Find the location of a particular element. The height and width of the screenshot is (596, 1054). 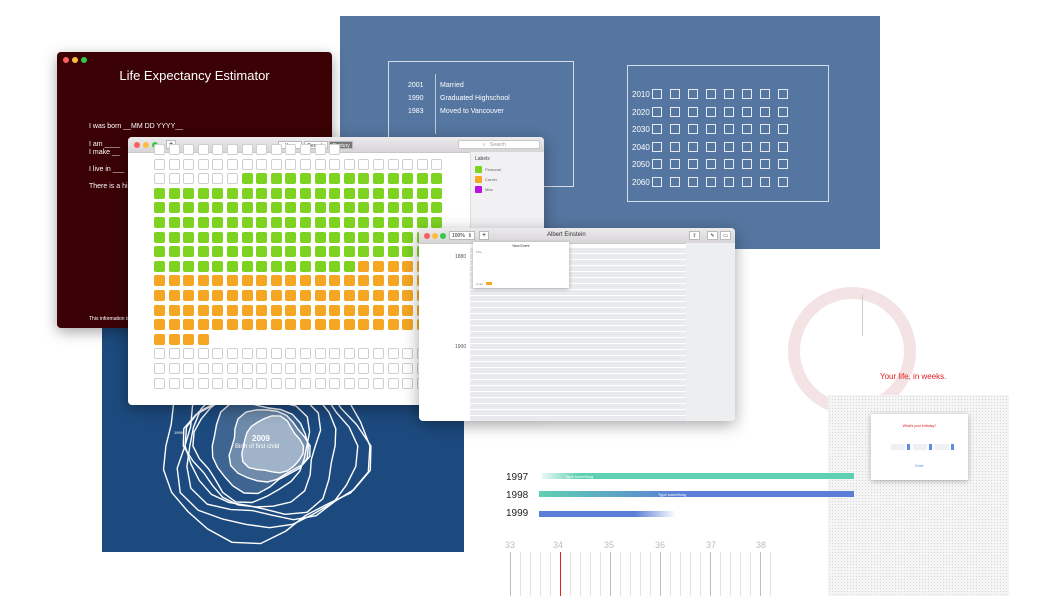

day-input is located at coordinates (920, 447).